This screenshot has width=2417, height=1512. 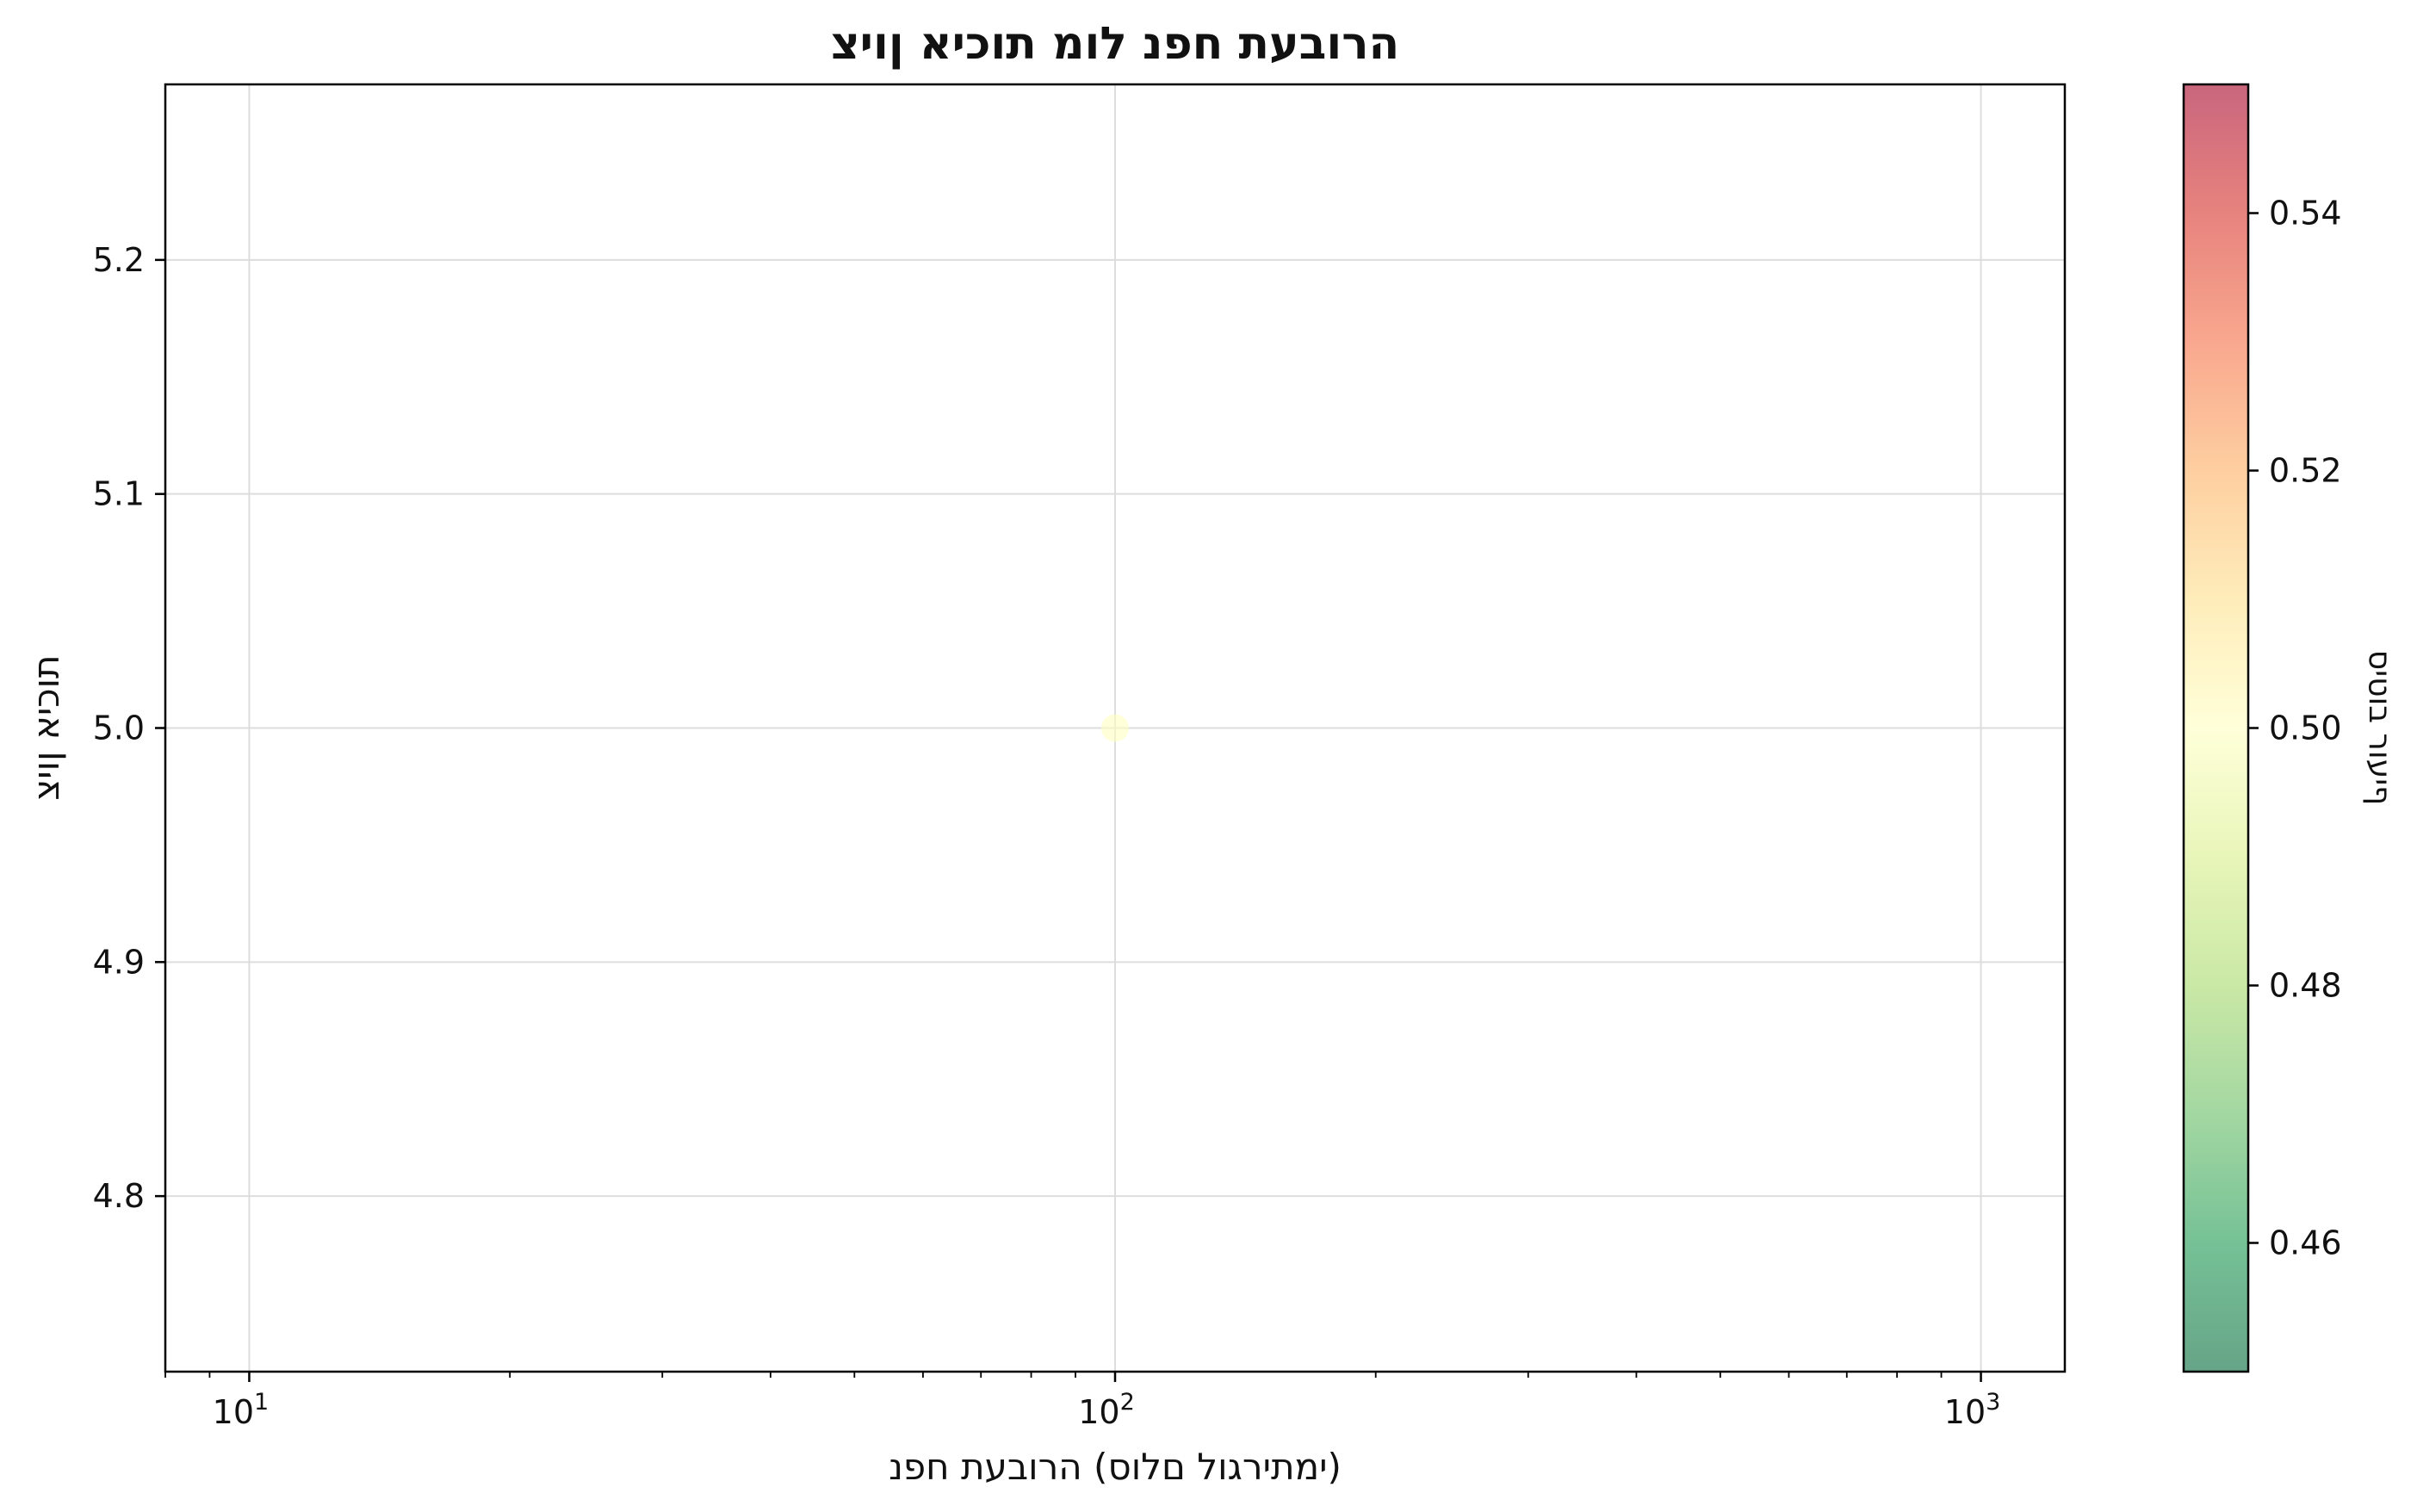 I want to click on y-tick-label: 5.2, so click(x=119, y=260).